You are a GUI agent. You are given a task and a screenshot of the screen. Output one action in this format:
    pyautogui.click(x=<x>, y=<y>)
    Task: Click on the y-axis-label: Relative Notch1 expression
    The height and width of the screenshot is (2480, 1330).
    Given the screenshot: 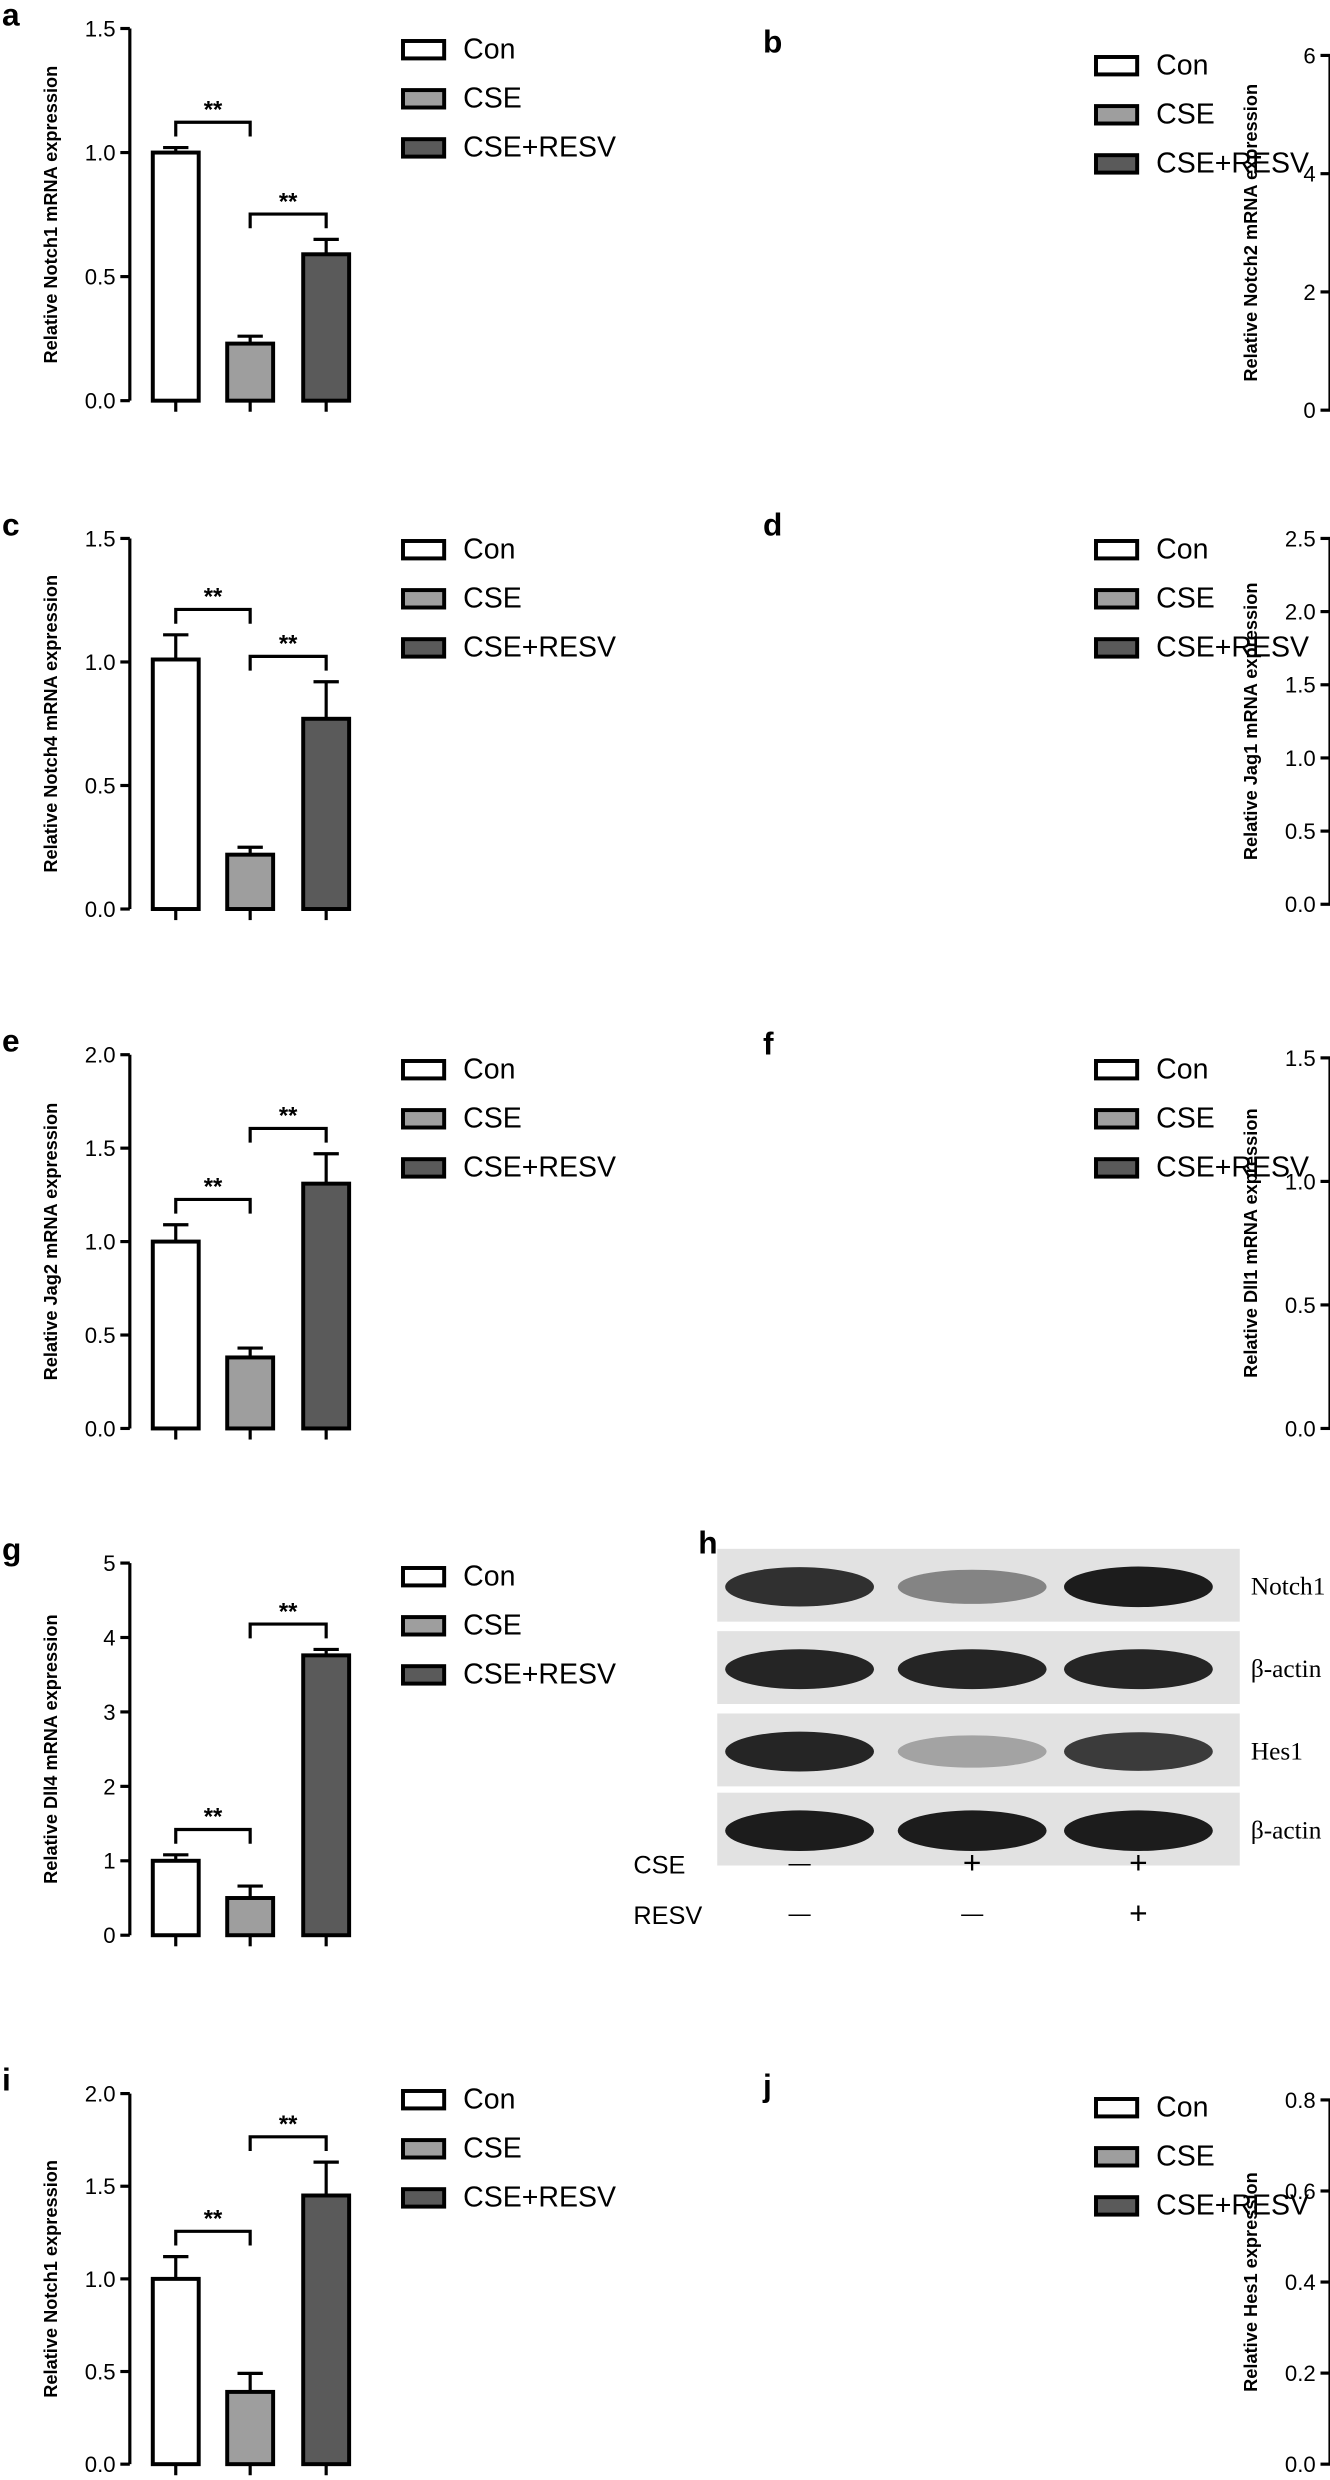 What is the action you would take?
    pyautogui.click(x=51, y=2279)
    